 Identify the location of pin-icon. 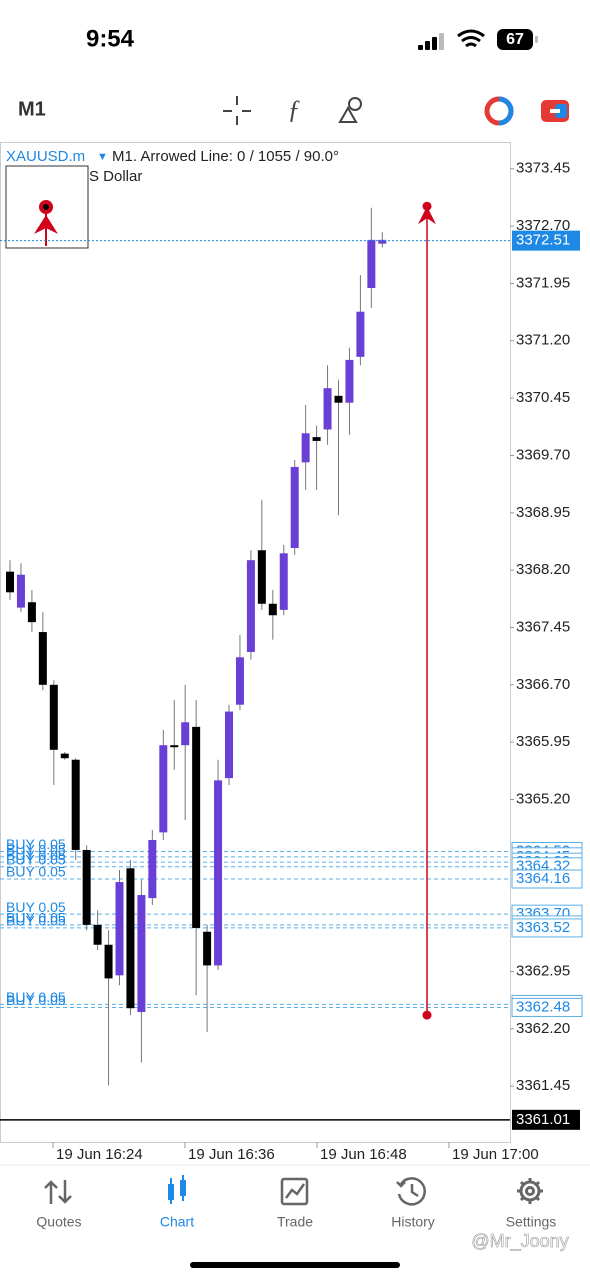
(46, 223).